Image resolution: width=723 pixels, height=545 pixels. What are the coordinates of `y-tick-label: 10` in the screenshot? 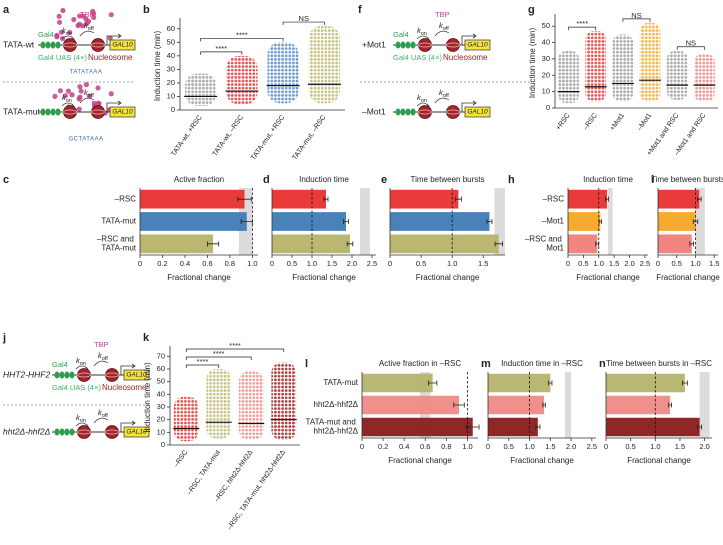 It's located at (161, 431).